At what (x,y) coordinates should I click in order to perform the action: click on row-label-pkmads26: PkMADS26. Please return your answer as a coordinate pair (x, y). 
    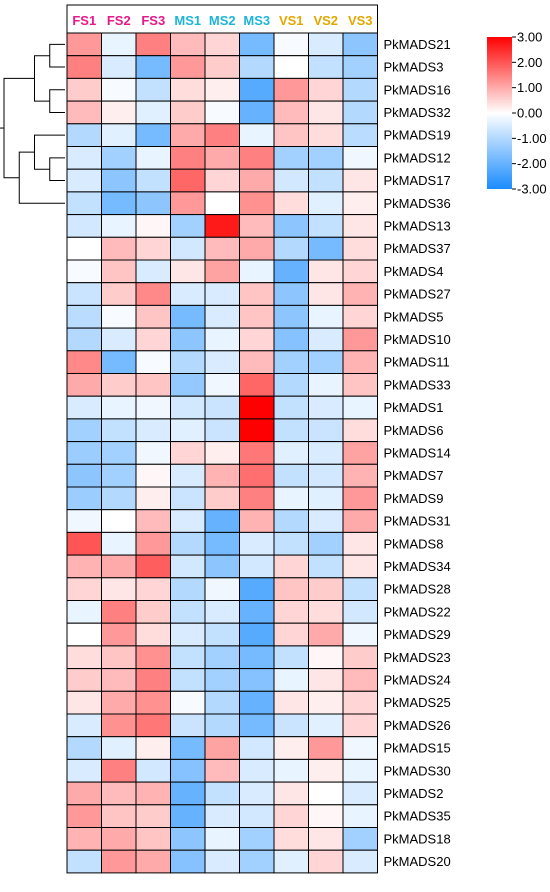
    Looking at the image, I should click on (417, 725).